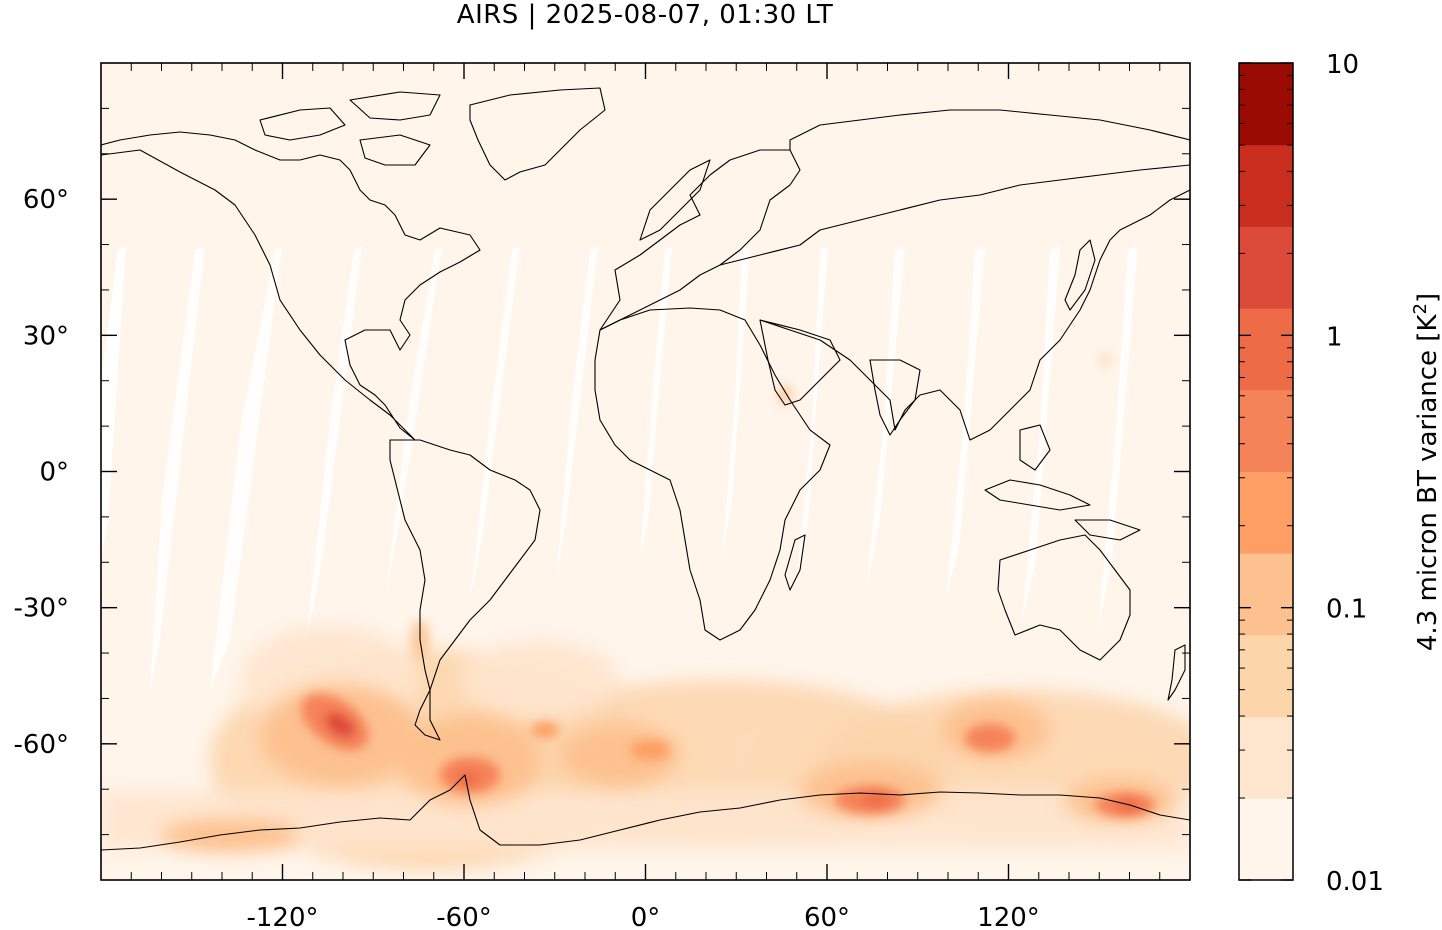  What do you see at coordinates (827, 916) in the screenshot?
I see `x-tick-label: 60°` at bounding box center [827, 916].